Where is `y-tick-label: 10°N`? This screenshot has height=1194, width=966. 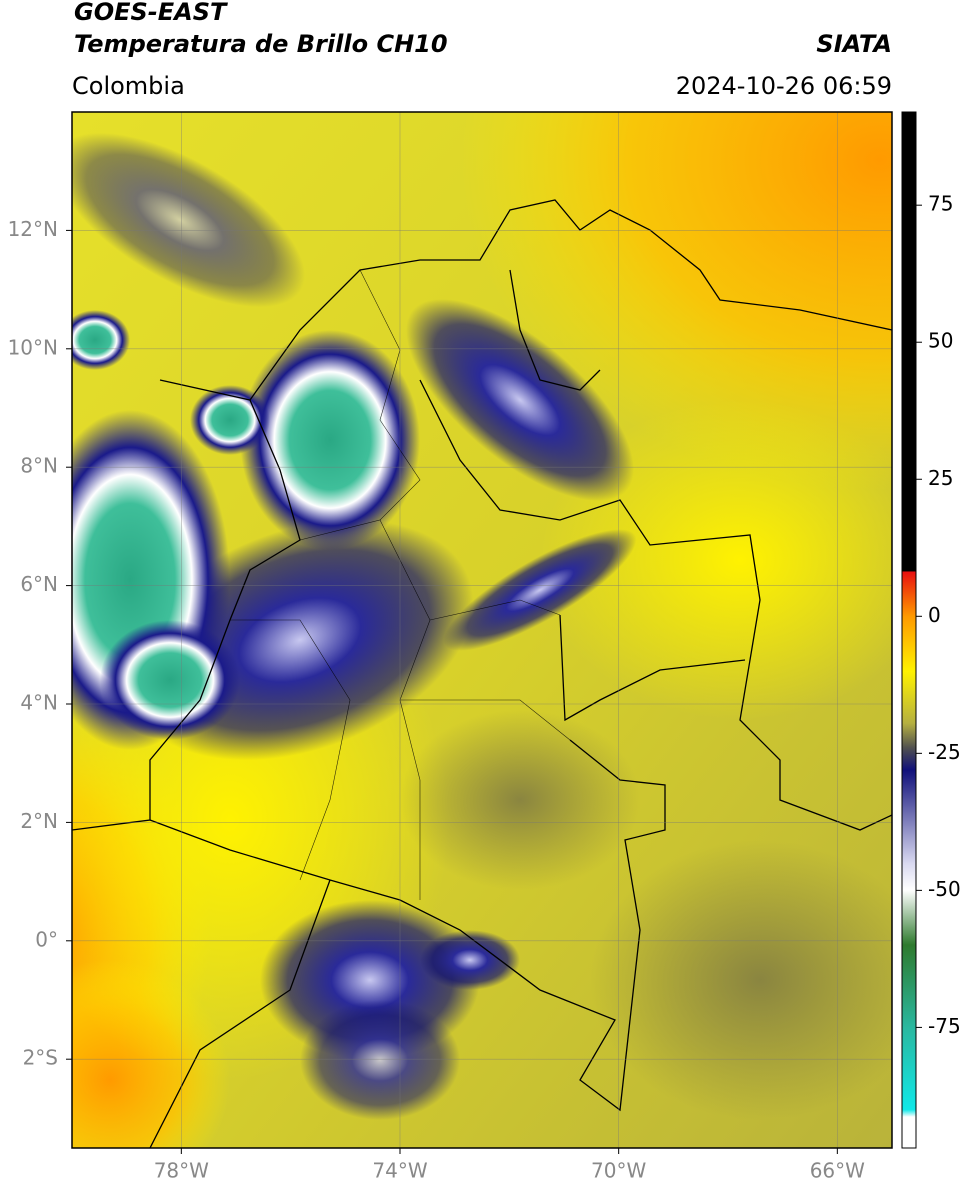 y-tick-label: 10°N is located at coordinates (33, 347).